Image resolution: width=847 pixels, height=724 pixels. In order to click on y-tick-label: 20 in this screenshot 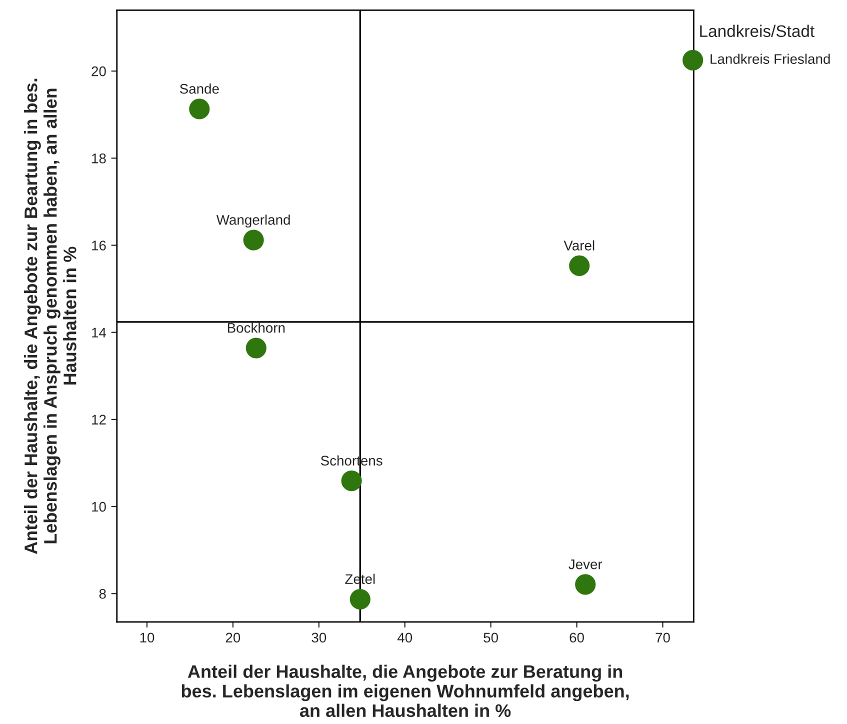, I will do `click(99, 71)`.